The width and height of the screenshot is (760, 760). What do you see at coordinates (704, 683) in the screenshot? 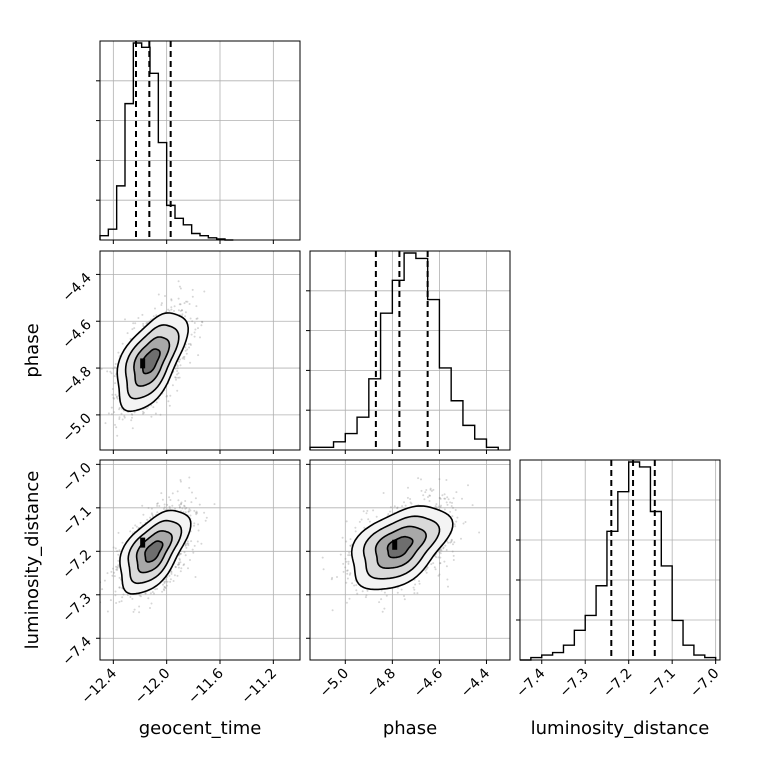
I see `x-tick-label-luminosity_distance: −7.0` at bounding box center [704, 683].